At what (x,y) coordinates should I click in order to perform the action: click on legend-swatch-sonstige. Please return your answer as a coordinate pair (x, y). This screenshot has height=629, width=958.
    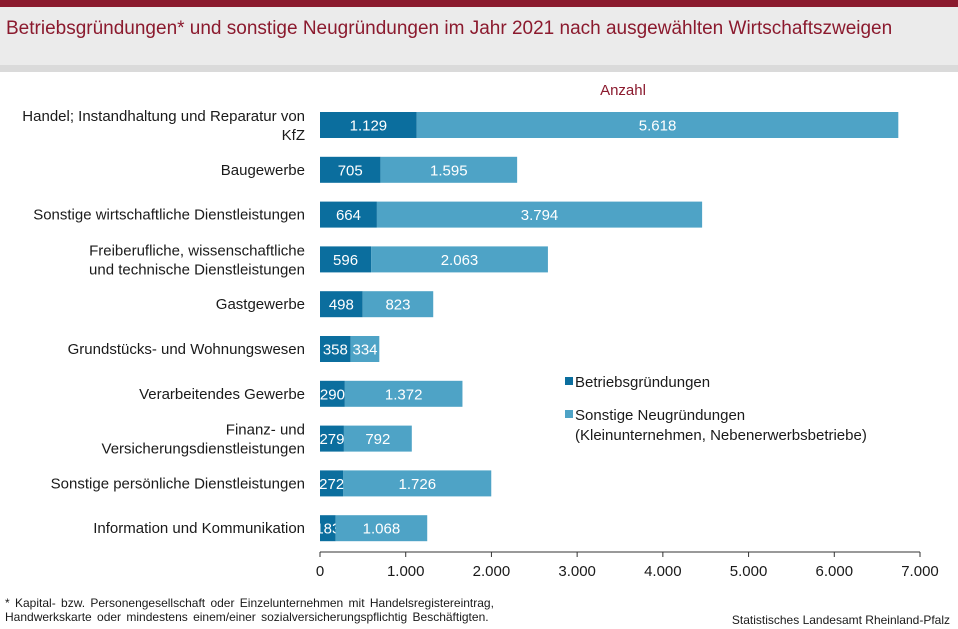
    Looking at the image, I should click on (569, 414).